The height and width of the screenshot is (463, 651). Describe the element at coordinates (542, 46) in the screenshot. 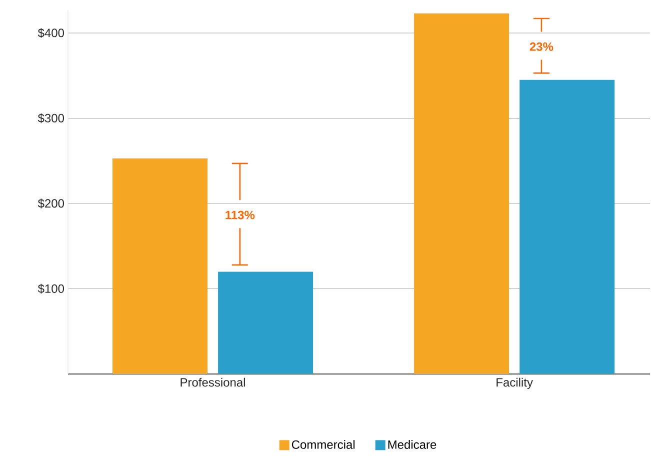

I see `annotation: 23%` at that location.